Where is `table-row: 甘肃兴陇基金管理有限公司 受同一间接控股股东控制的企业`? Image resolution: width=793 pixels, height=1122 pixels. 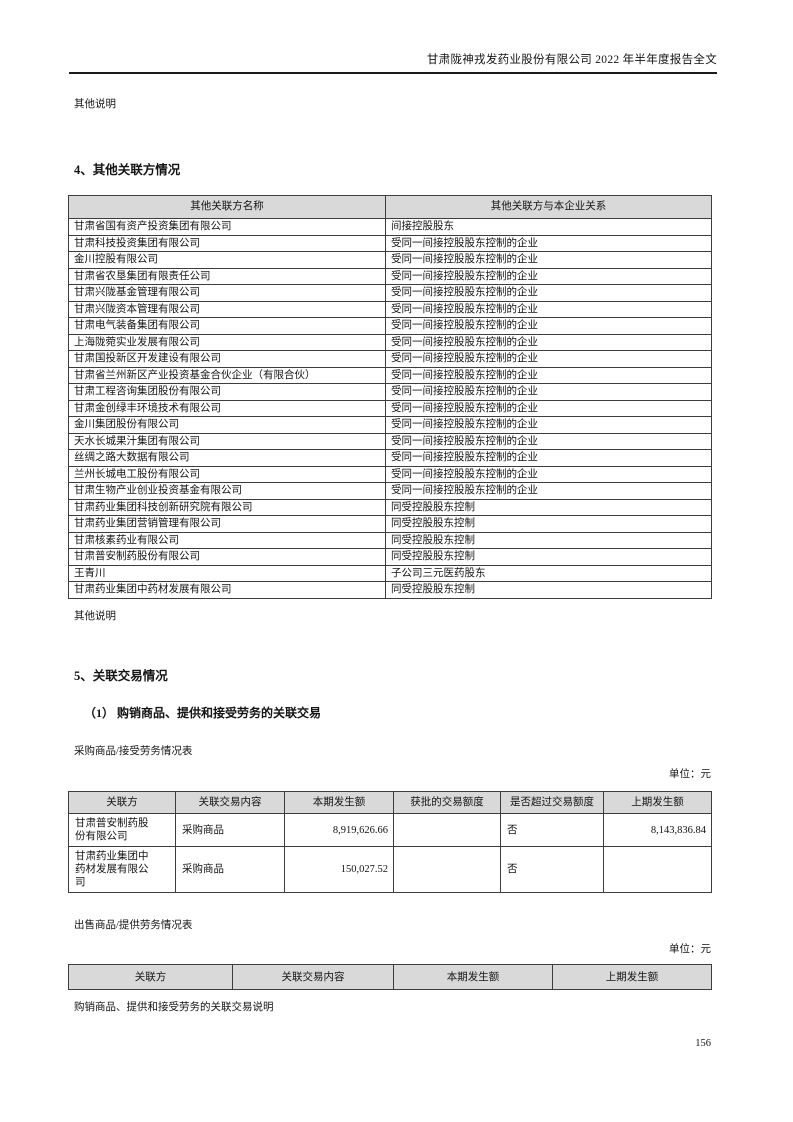 table-row: 甘肃兴陇基金管理有限公司 受同一间接控股股东控制的企业 is located at coordinates (390, 293).